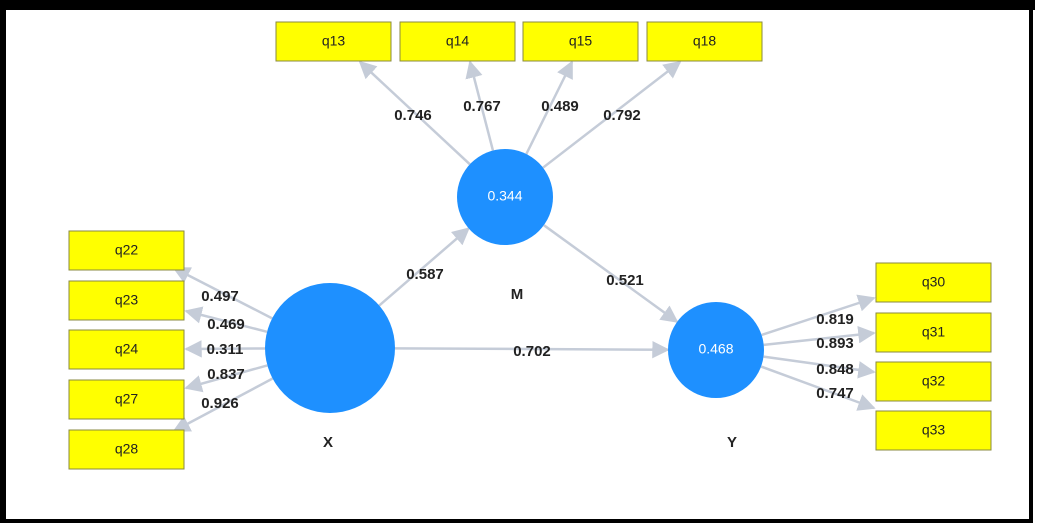 The height and width of the screenshot is (523, 1047). Describe the element at coordinates (835, 393) in the screenshot. I see `loading: 0.747` at that location.